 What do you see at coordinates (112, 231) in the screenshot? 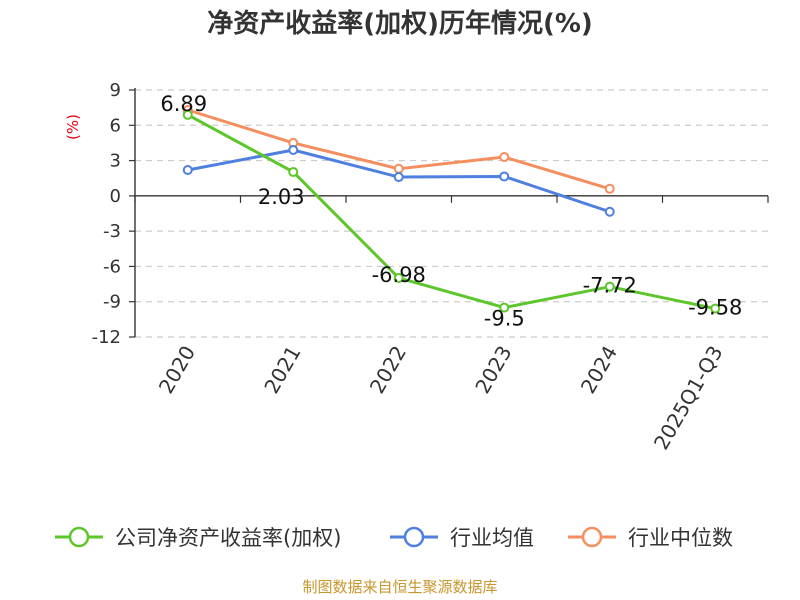
I see `y-tick-label: -3` at bounding box center [112, 231].